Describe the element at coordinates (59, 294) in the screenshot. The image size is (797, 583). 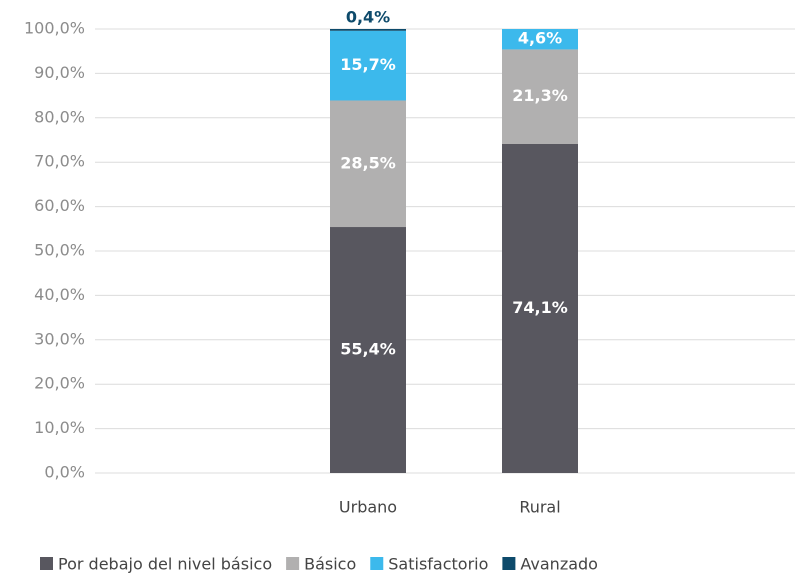
I see `y-tick-label: 40,0%` at that location.